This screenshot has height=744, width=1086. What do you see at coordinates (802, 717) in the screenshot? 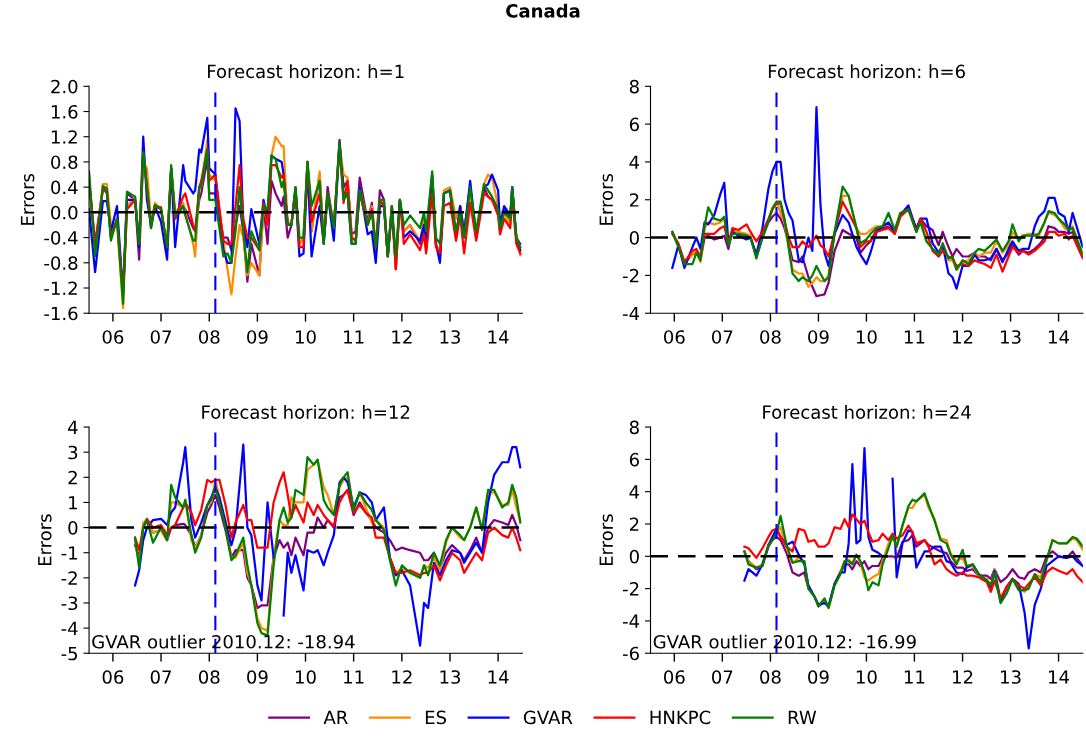
I see `legend-label: RW` at bounding box center [802, 717].